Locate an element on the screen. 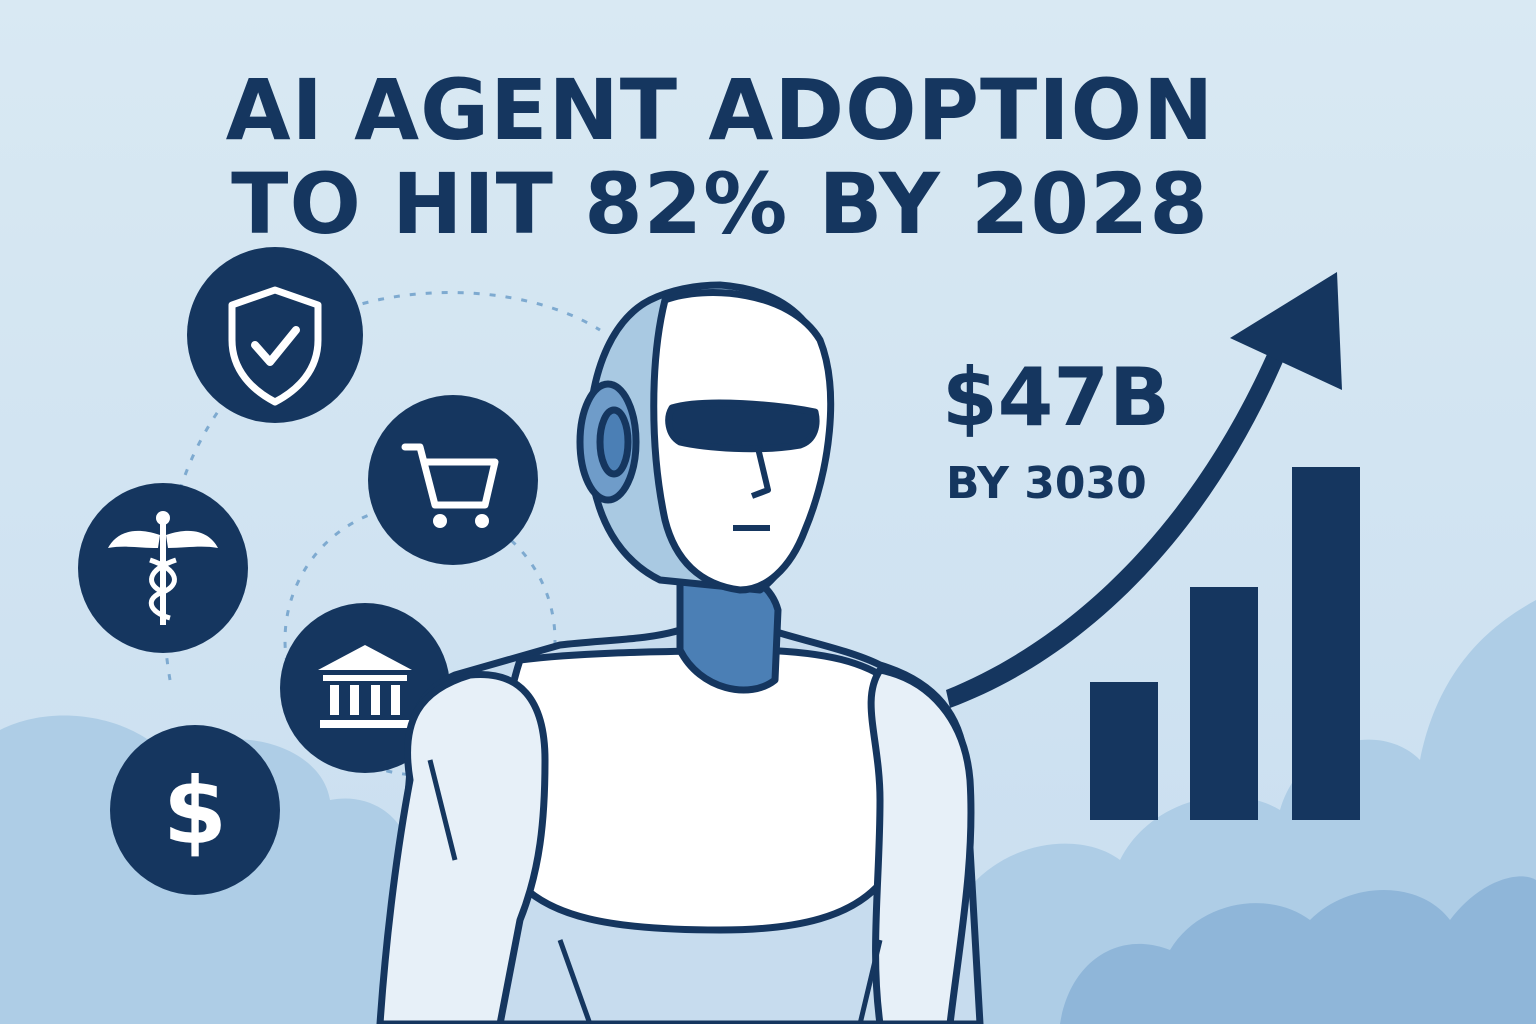 Image resolution: width=1536 pixels, height=1024 pixels. market-value: $47B is located at coordinates (1056, 397).